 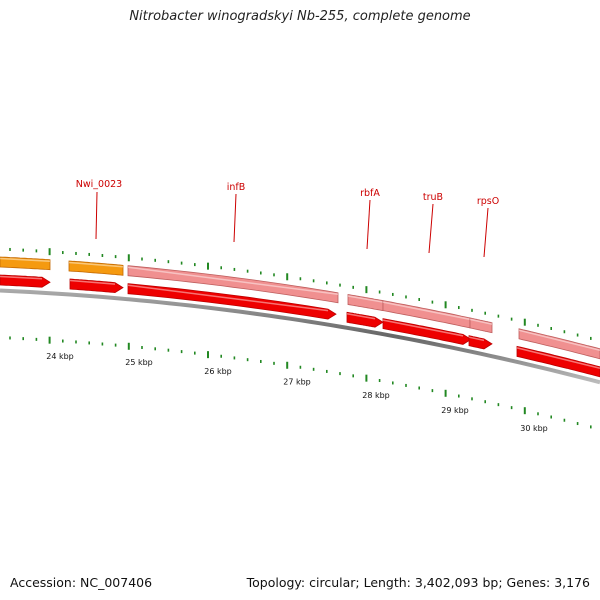 I want to click on cds-forward-3-highlight, so click(x=361, y=316).